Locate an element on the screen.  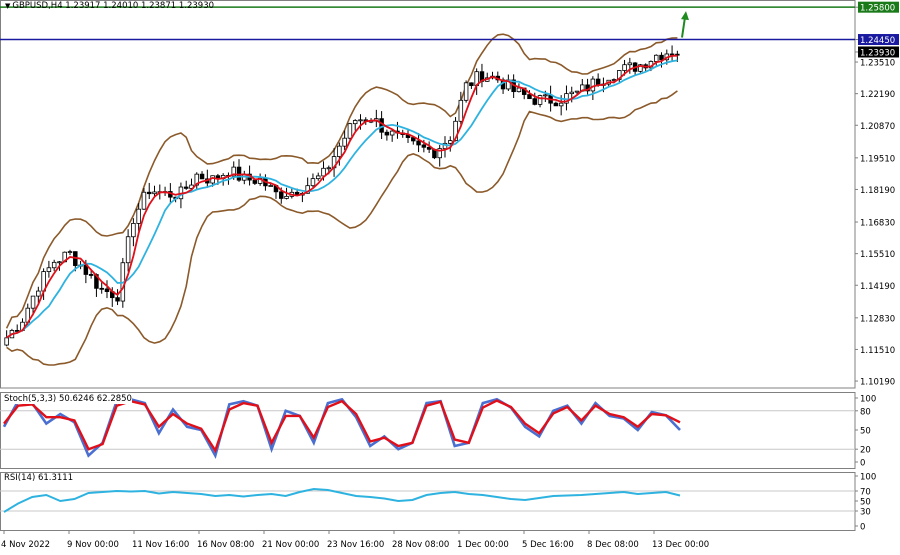
time-tick-label: 5 Dec 16:00 is located at coordinates (548, 545).